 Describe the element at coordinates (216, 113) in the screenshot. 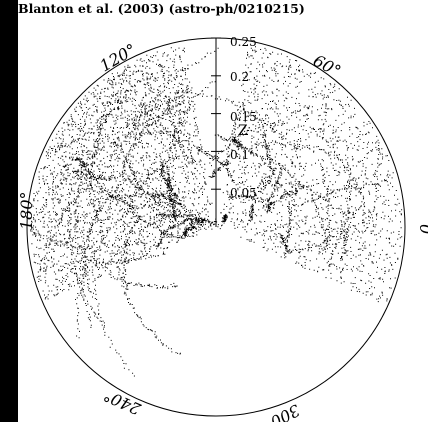

I see `radial-axis-ticks` at that location.